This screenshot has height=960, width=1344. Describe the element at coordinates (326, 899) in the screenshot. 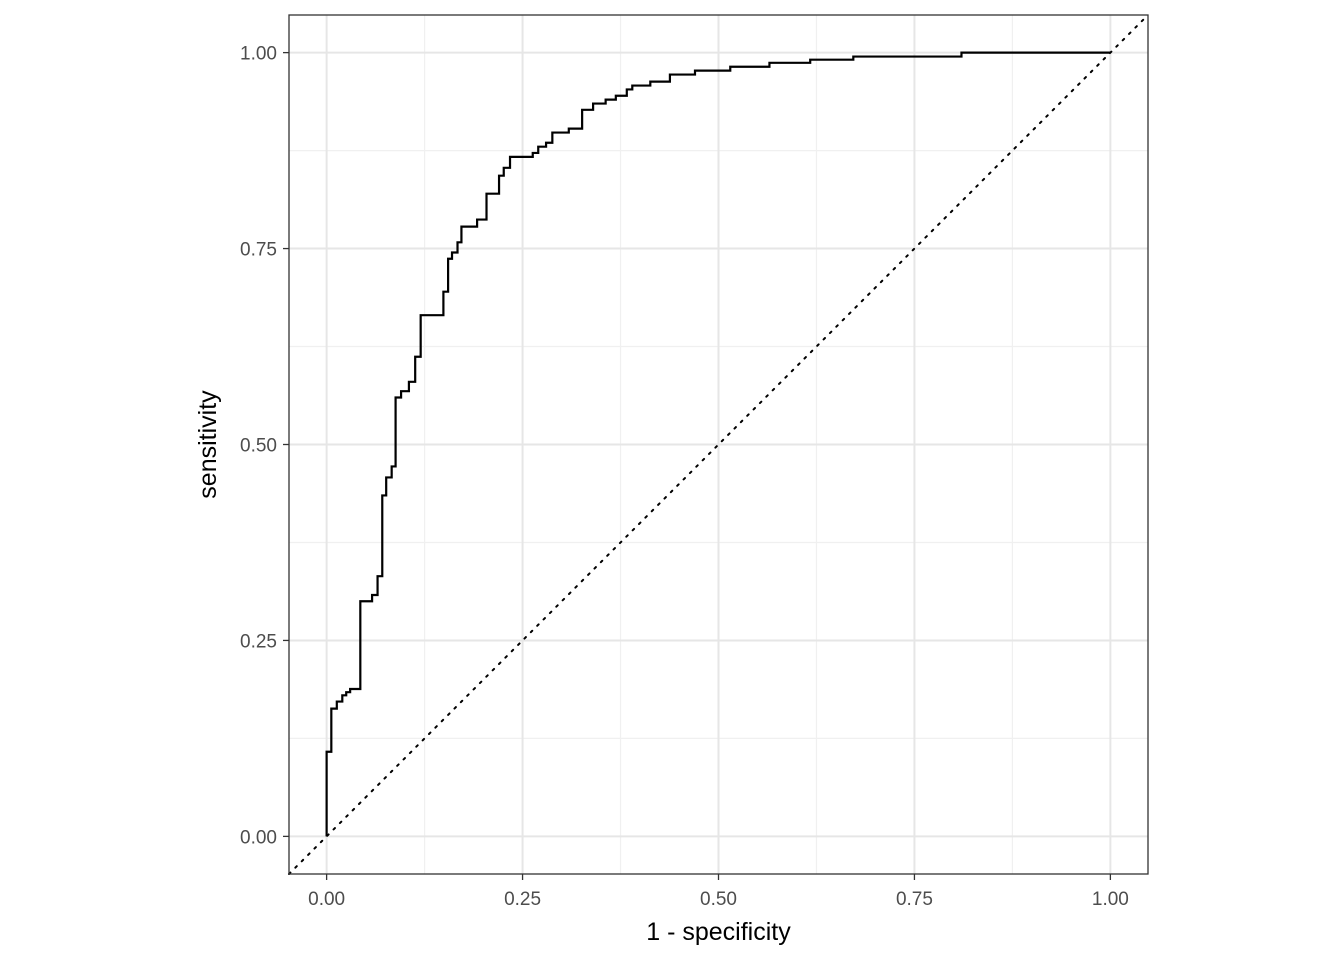

I see `x-tick-label: 0.00` at that location.